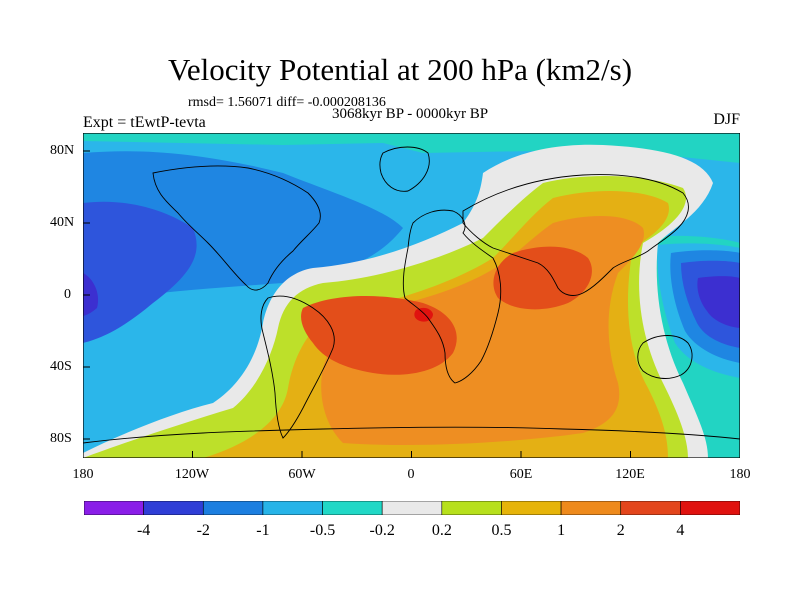 The width and height of the screenshot is (800, 600). What do you see at coordinates (144, 122) in the screenshot?
I see `experiment-label: Expt = tEwtP-tevta` at bounding box center [144, 122].